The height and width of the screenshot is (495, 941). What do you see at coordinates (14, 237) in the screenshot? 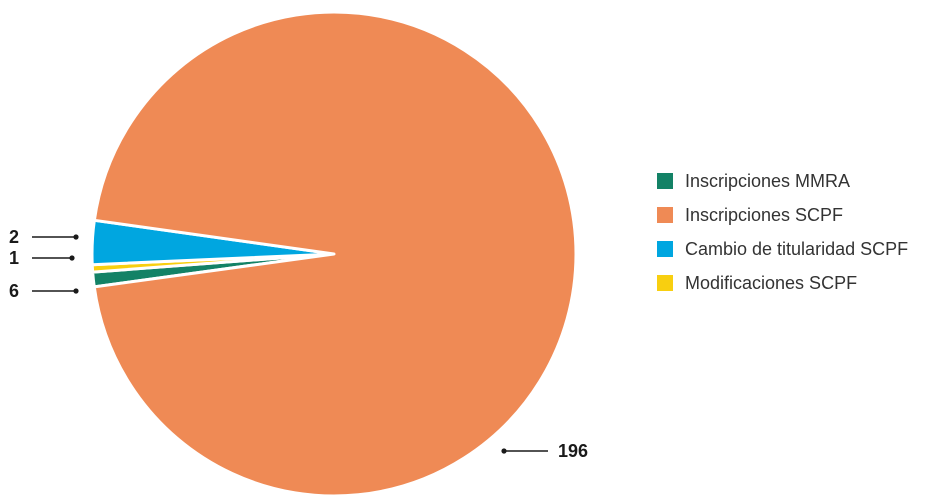
I see `data-label: 2` at bounding box center [14, 237].